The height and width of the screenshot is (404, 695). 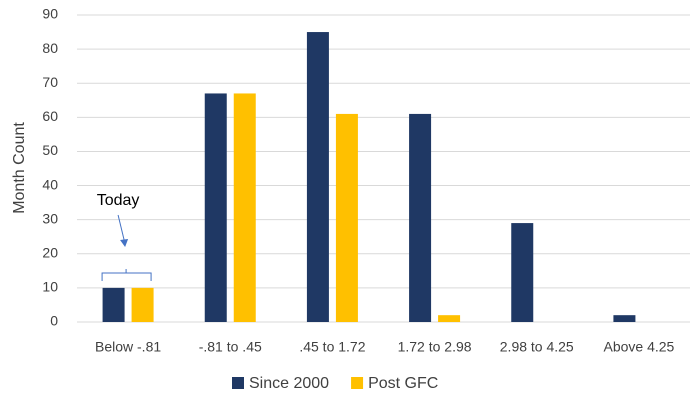 What do you see at coordinates (230, 347) in the screenshot?
I see `x-tick-label: -.81 to .45` at bounding box center [230, 347].